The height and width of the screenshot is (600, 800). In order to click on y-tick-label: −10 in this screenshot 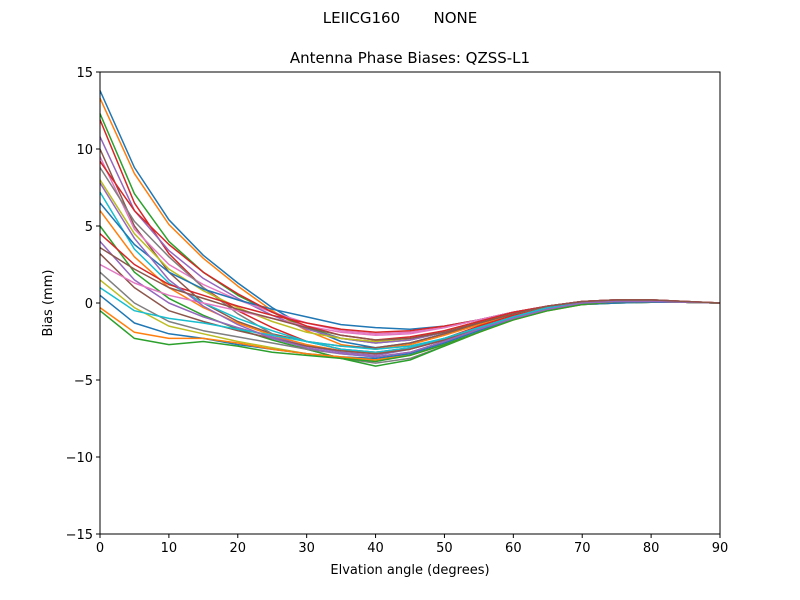, I will do `click(79, 458)`.